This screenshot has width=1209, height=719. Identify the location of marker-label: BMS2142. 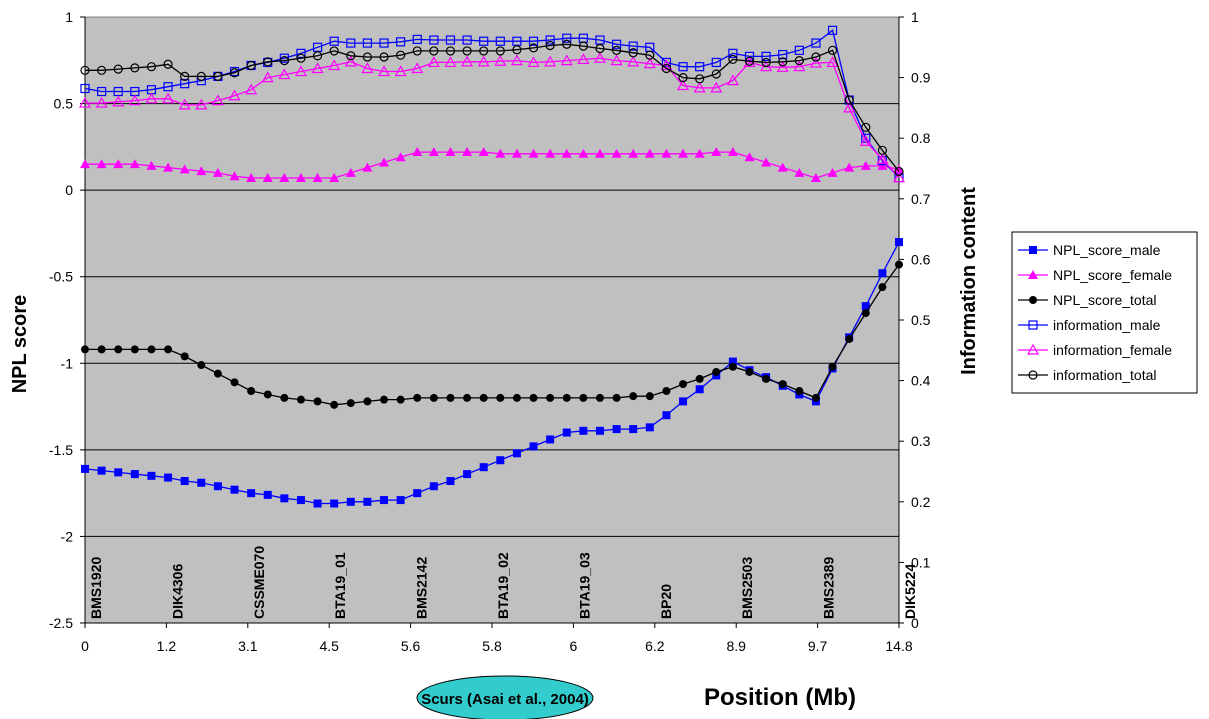
(422, 588).